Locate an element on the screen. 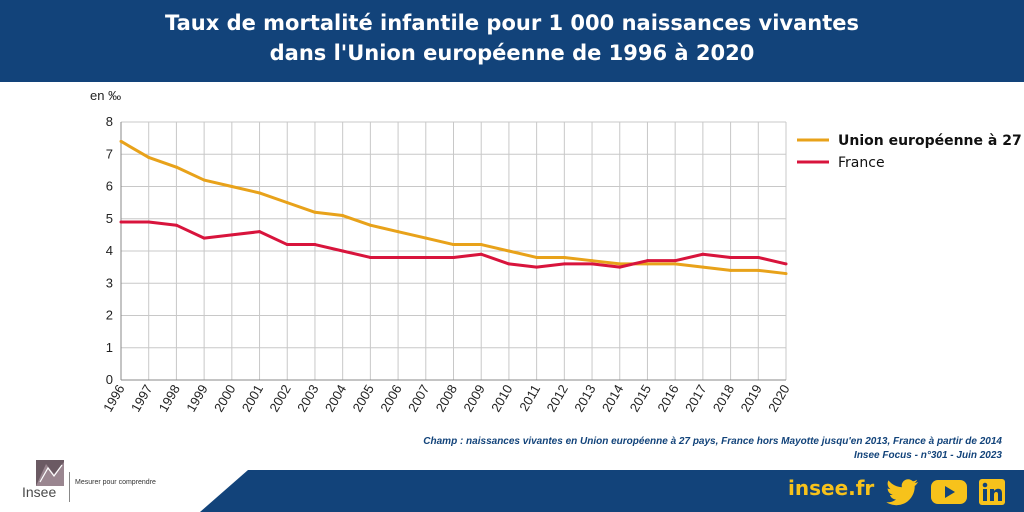 The image size is (1024, 512). x-tick-label: 2010 is located at coordinates (501, 398).